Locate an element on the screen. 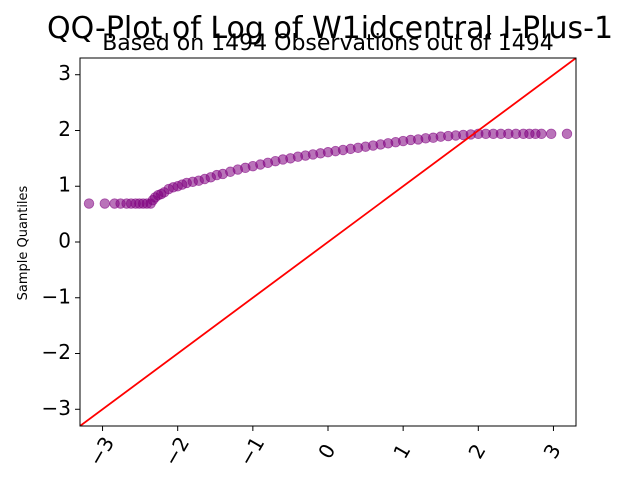  x-tick-label: 0 is located at coordinates (326, 451).